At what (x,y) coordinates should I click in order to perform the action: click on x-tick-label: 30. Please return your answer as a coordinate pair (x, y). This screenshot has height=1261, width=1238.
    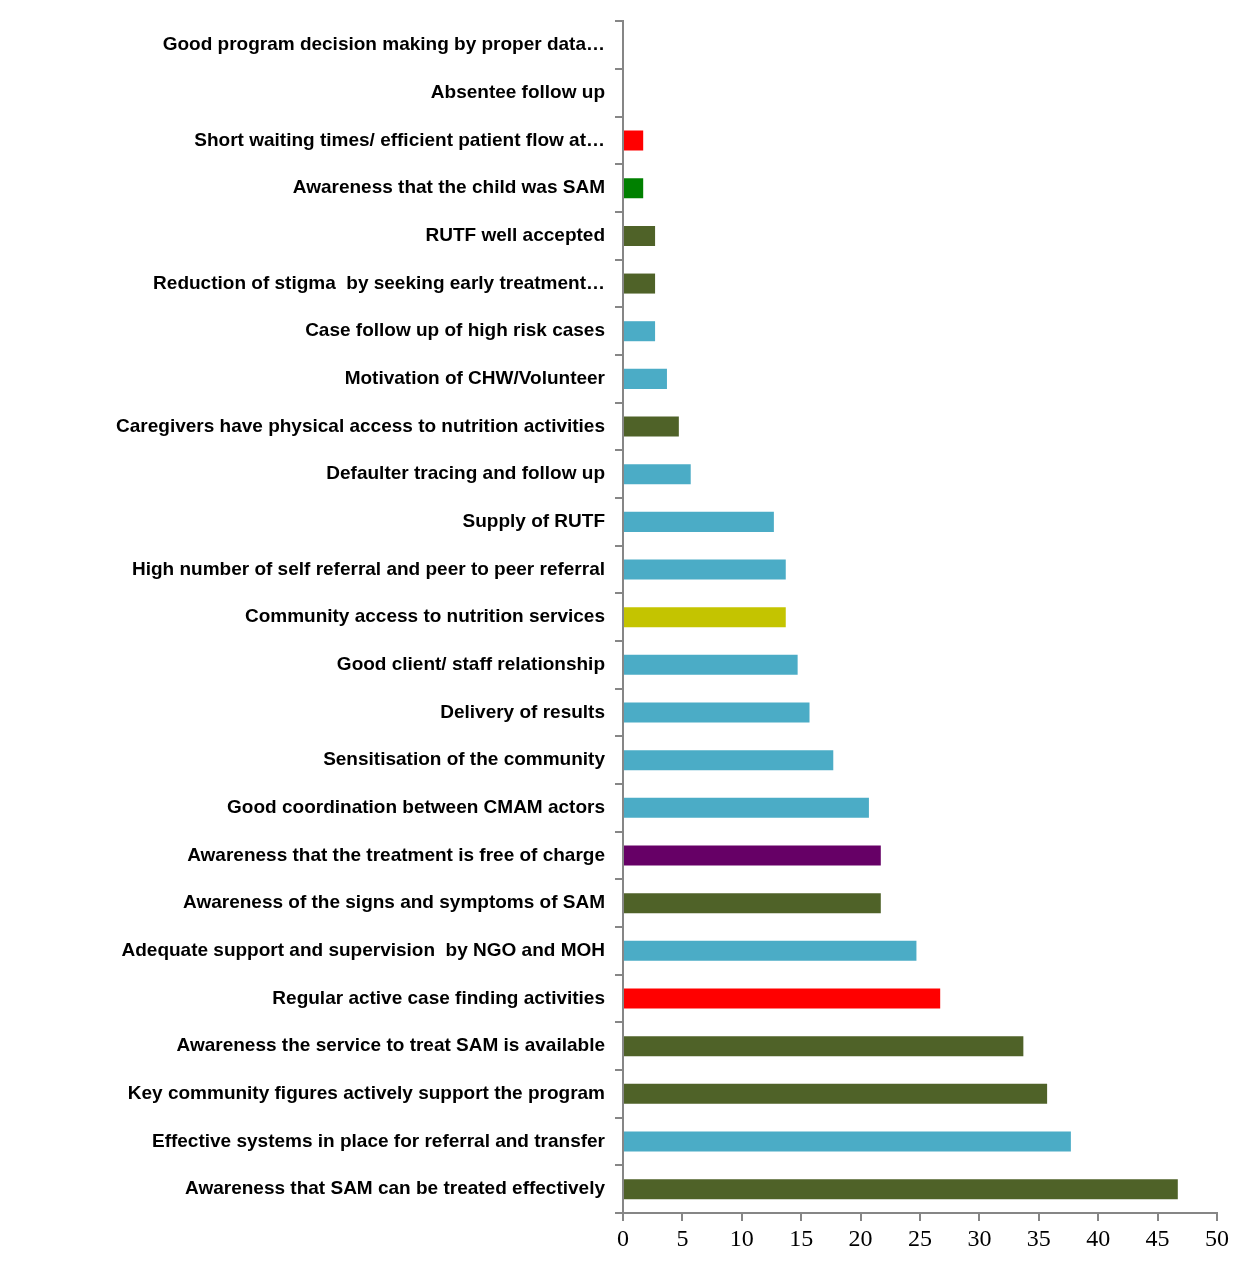
    Looking at the image, I should click on (979, 1237).